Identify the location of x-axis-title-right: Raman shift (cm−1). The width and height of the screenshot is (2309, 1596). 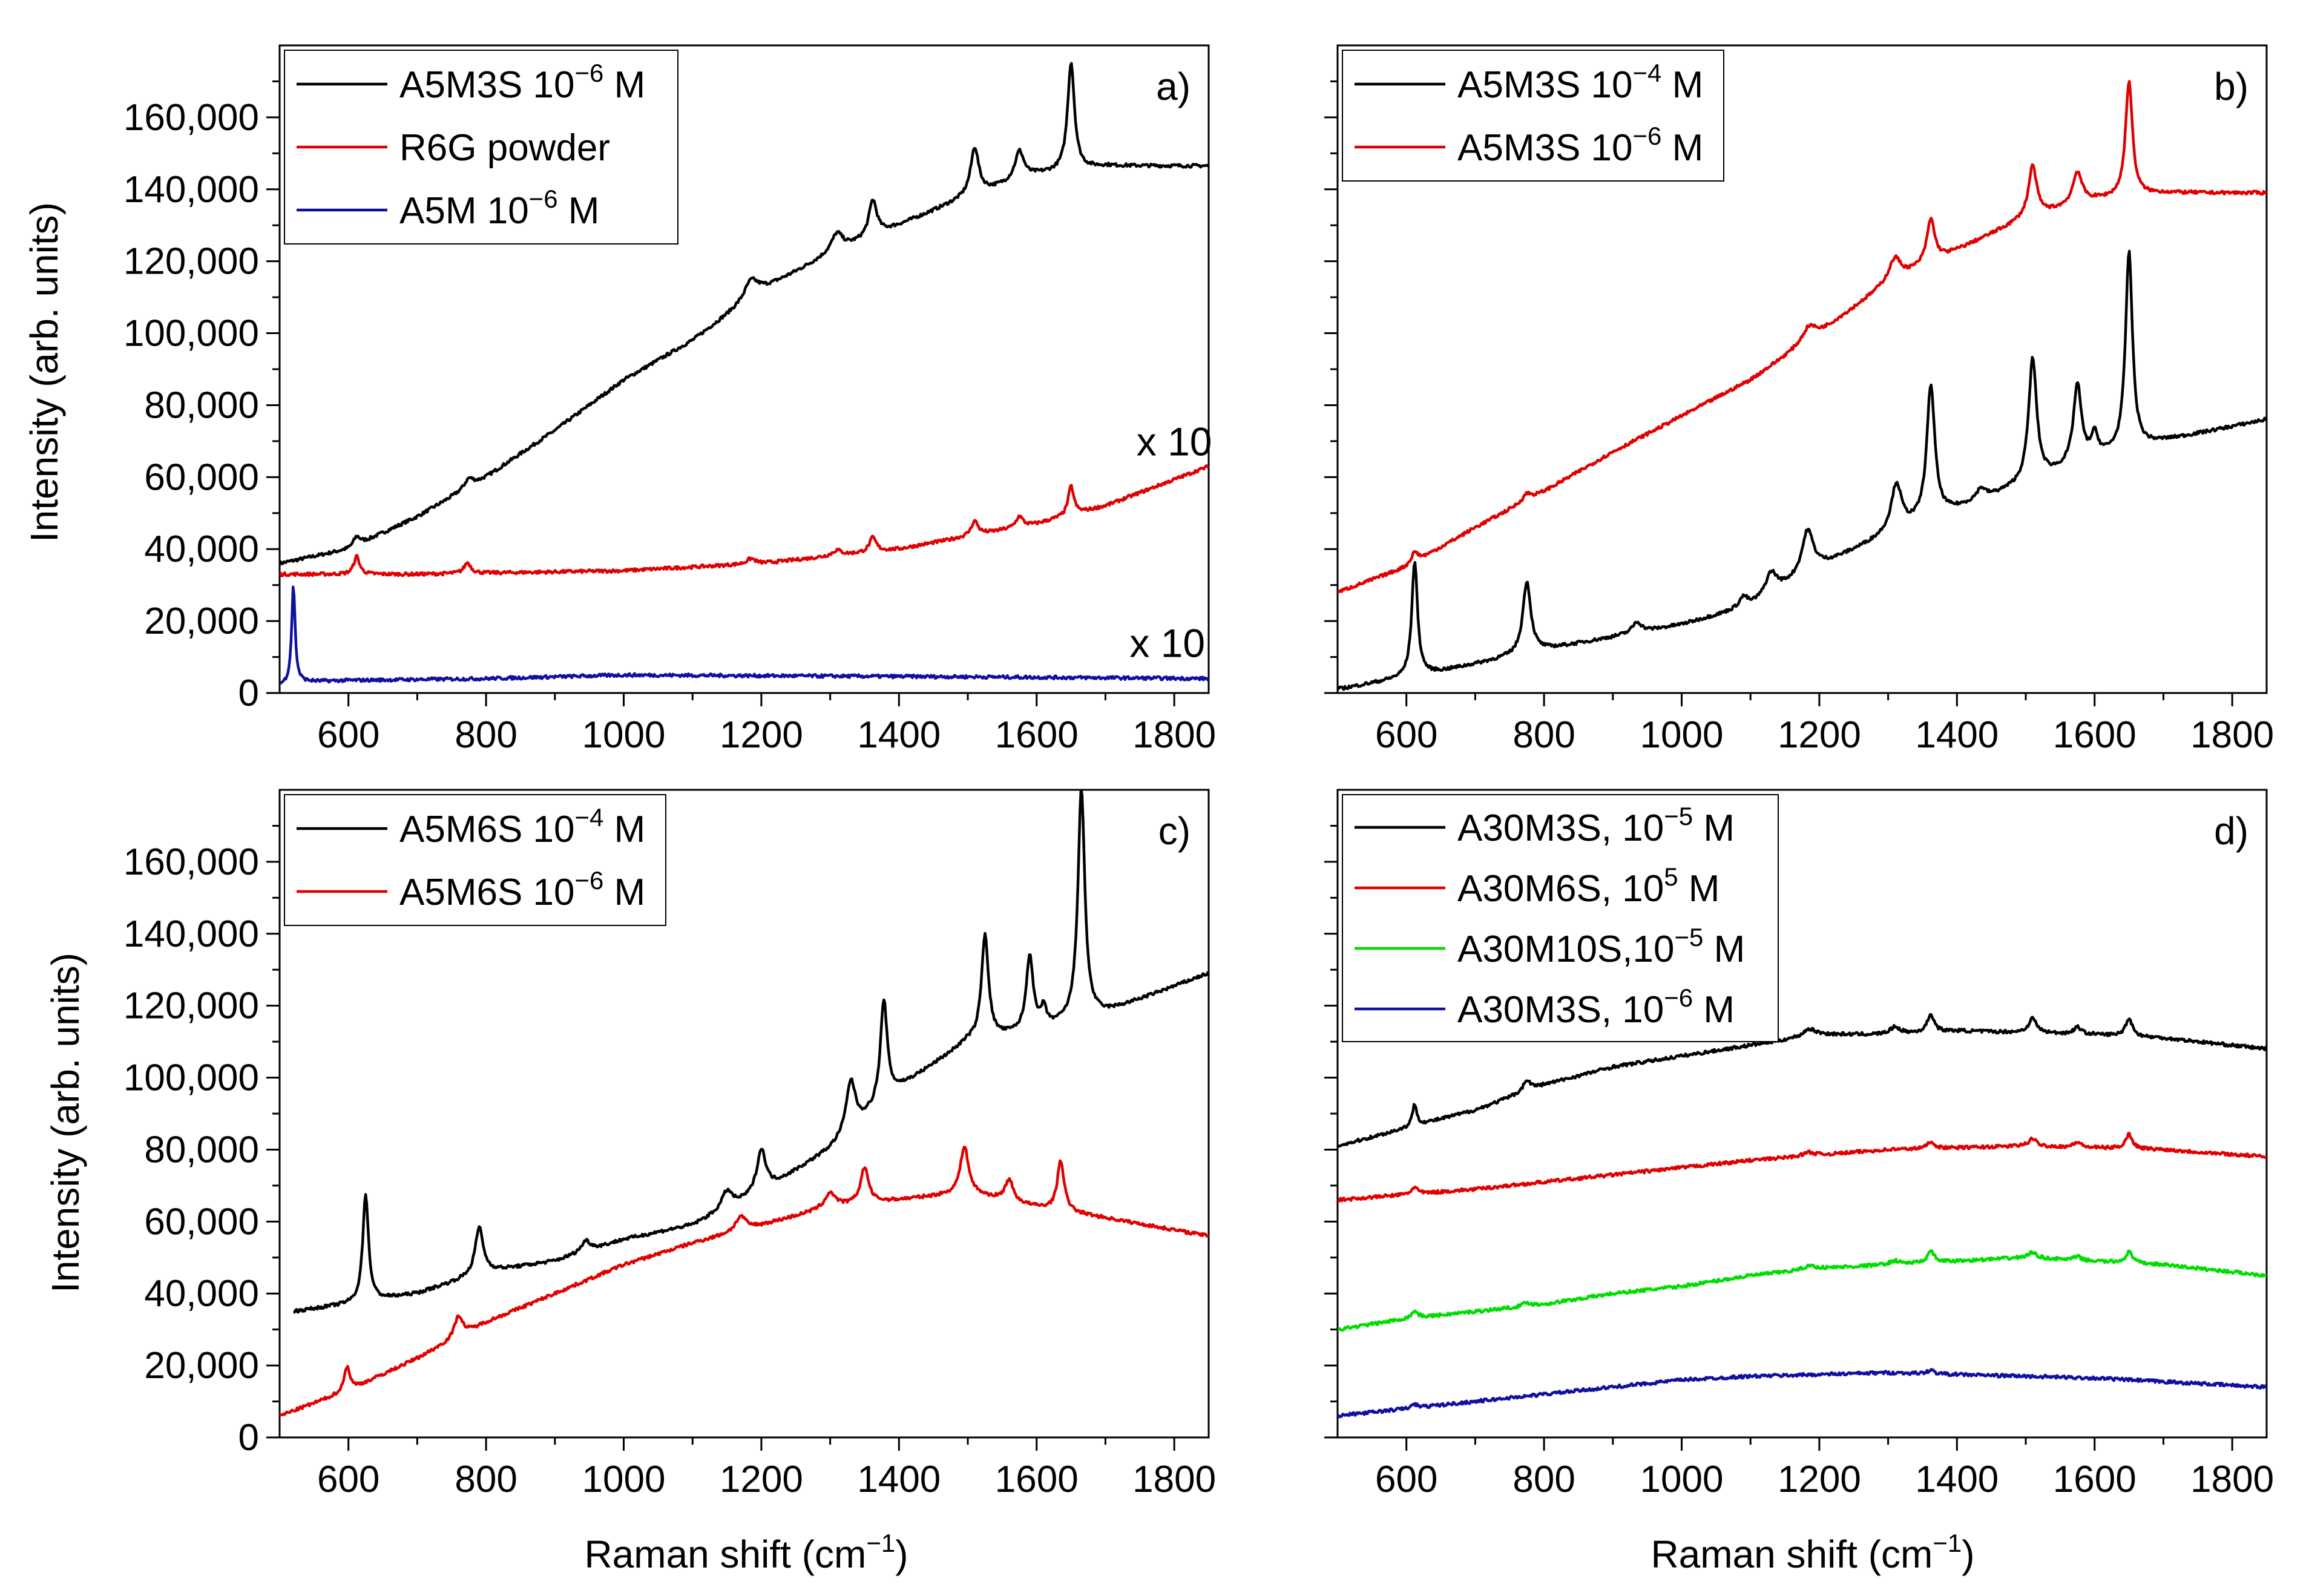
(1812, 1552).